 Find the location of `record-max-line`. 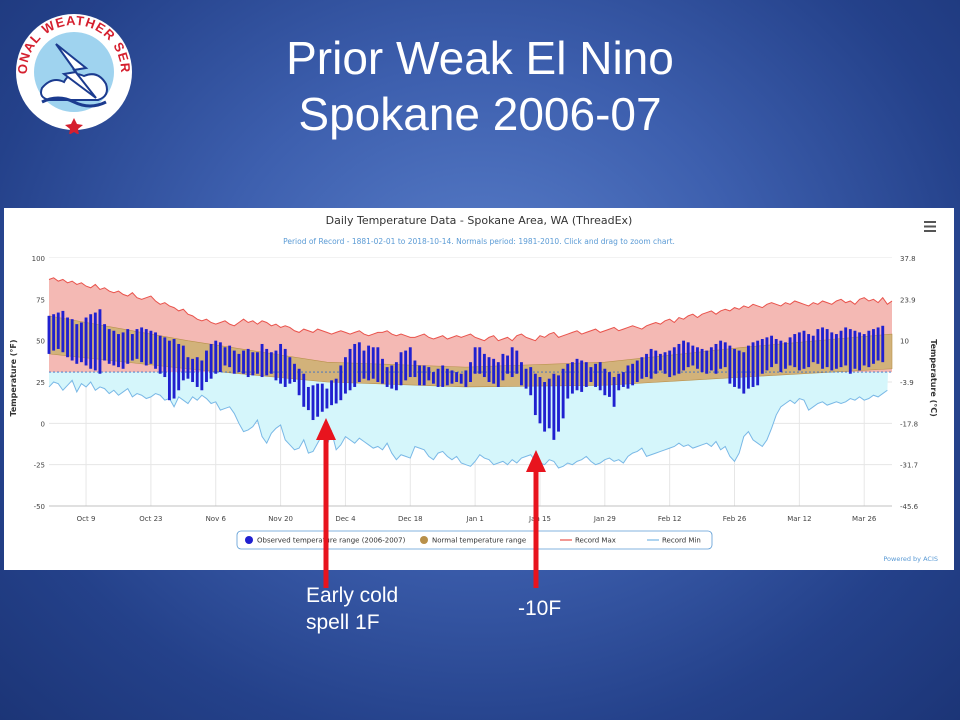

record-max-line is located at coordinates (470, 309).